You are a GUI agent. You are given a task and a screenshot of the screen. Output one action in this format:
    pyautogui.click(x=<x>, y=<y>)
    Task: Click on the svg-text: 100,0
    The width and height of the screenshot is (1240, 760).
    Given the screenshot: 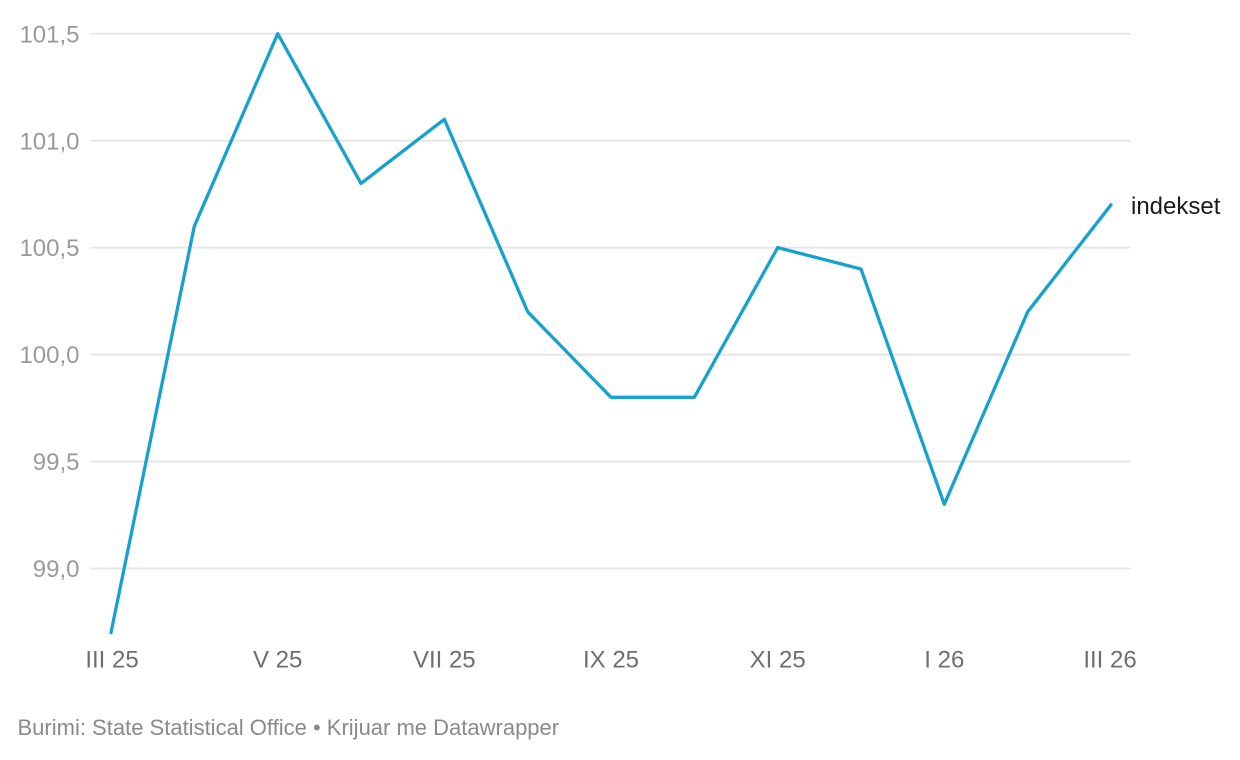 What is the action you would take?
    pyautogui.click(x=49, y=355)
    